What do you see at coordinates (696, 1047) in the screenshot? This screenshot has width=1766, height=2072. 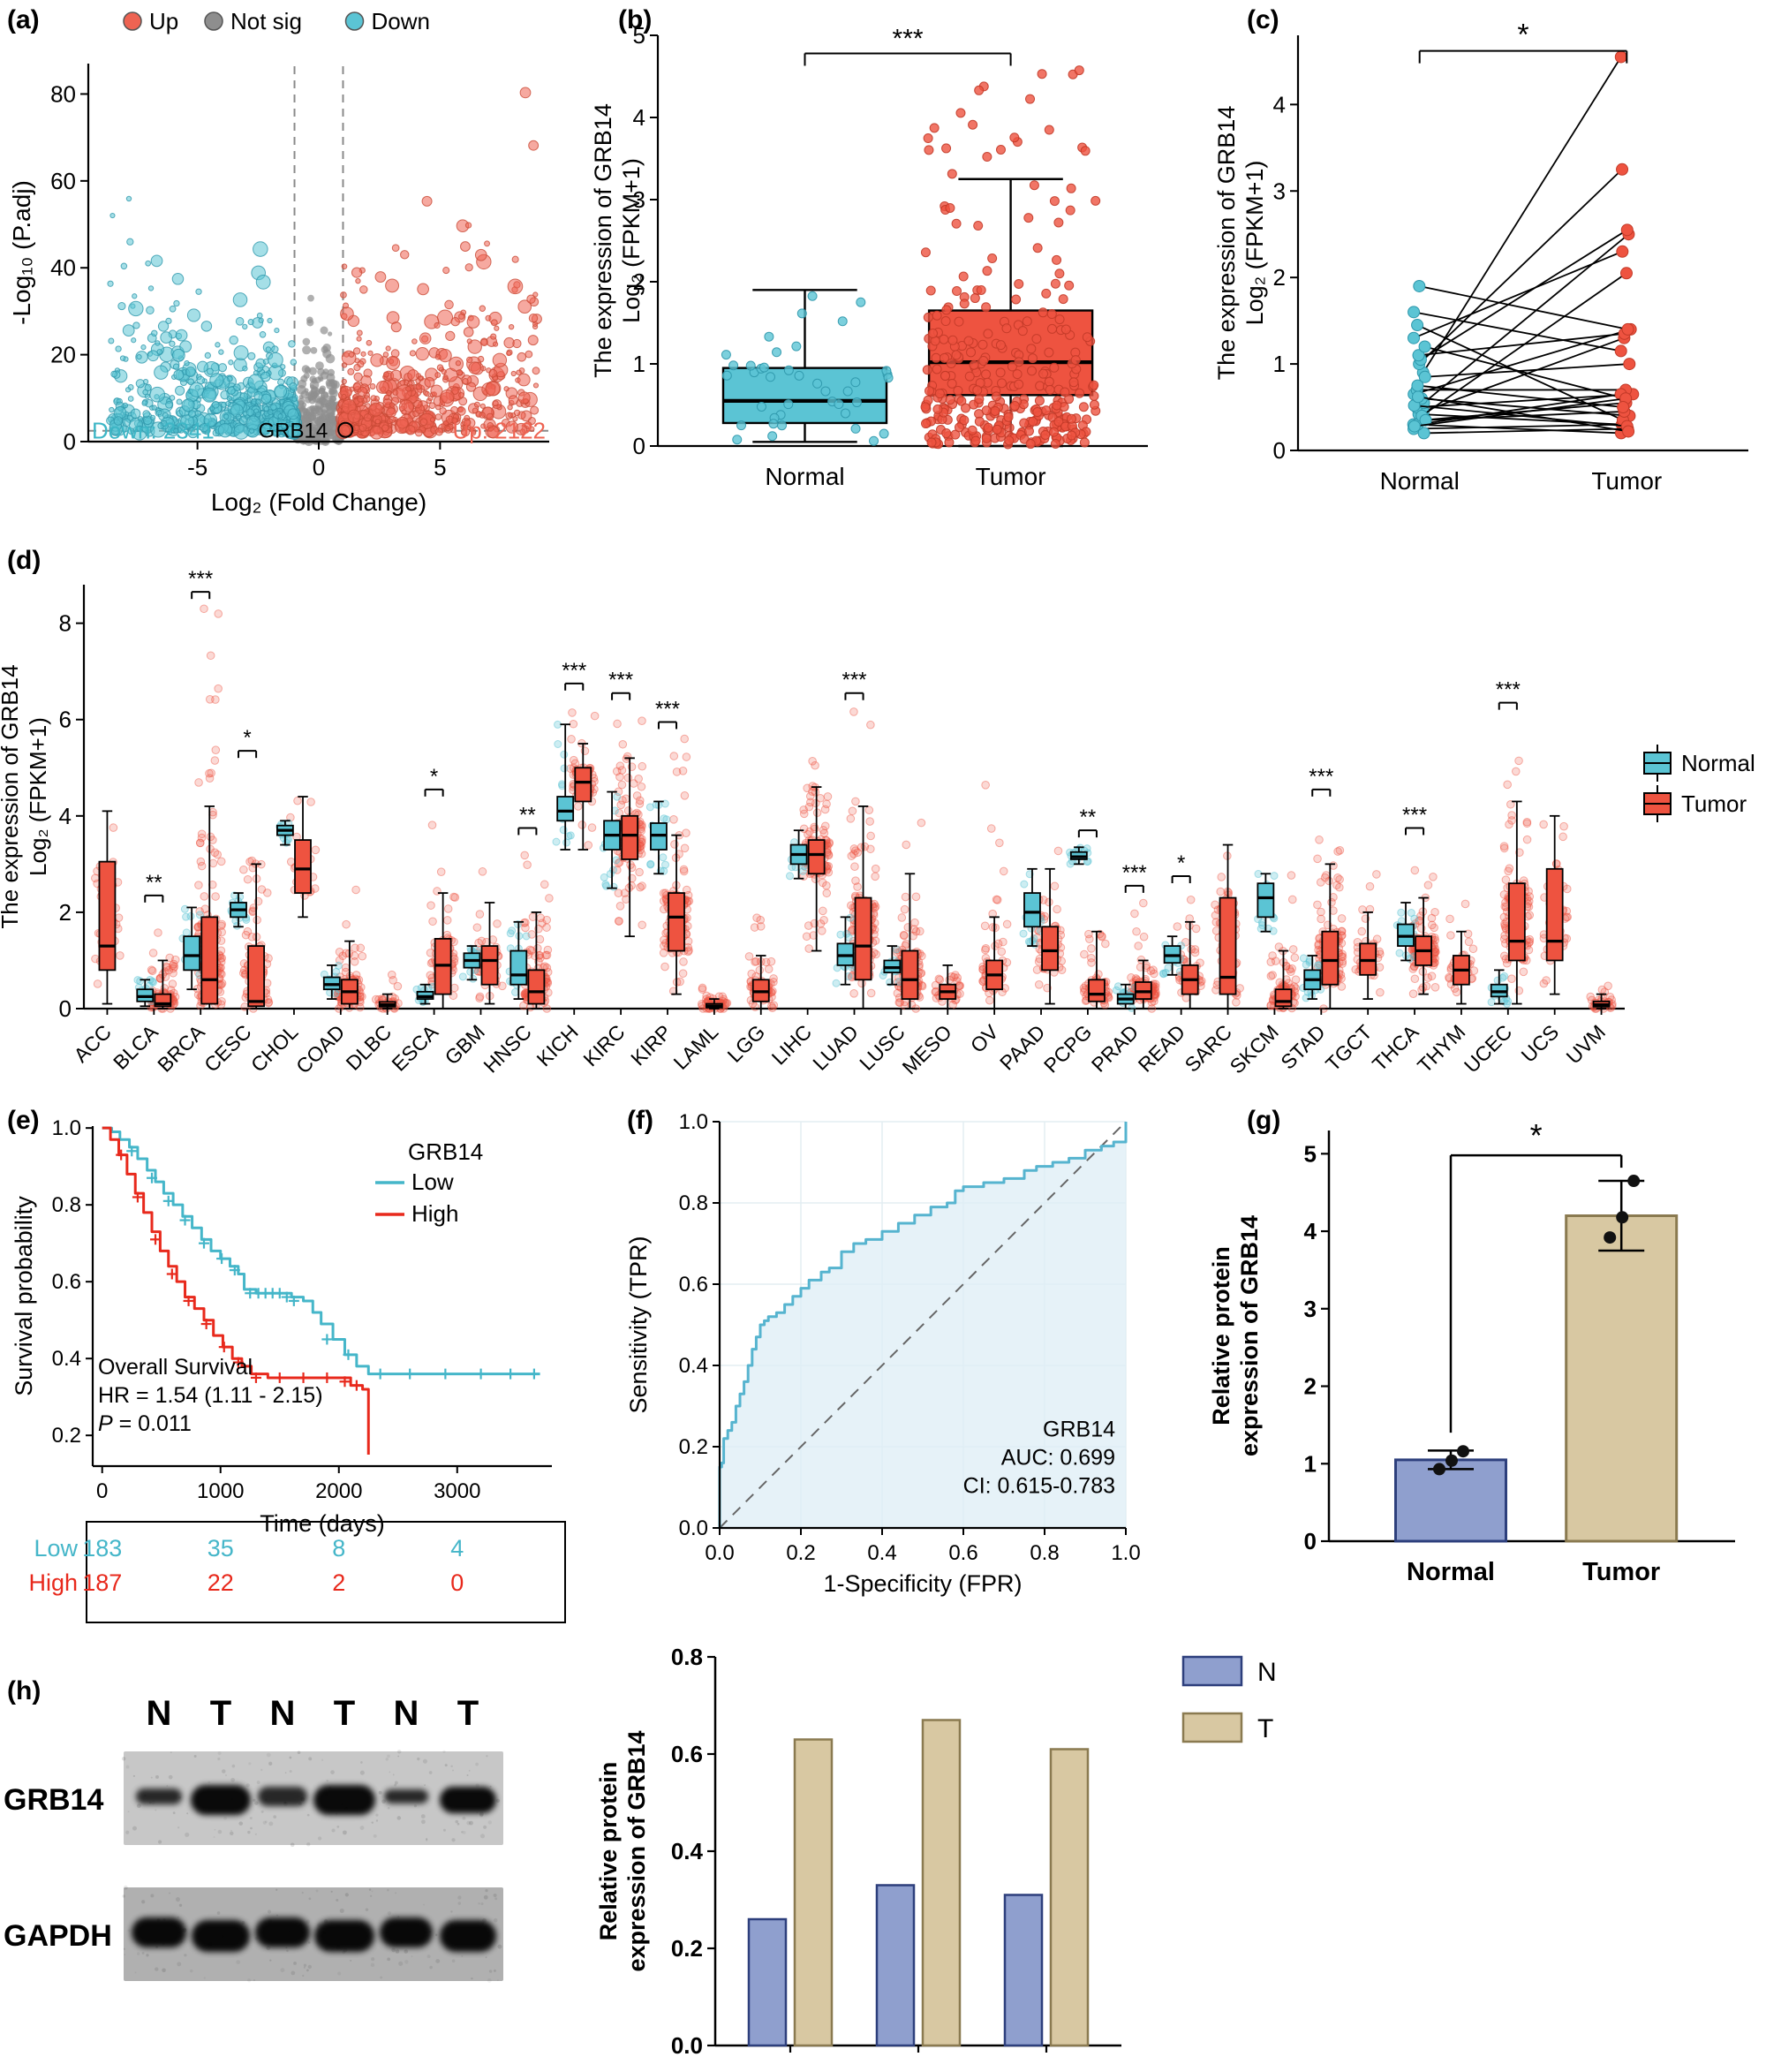 I see `svg-text: LAML` at bounding box center [696, 1047].